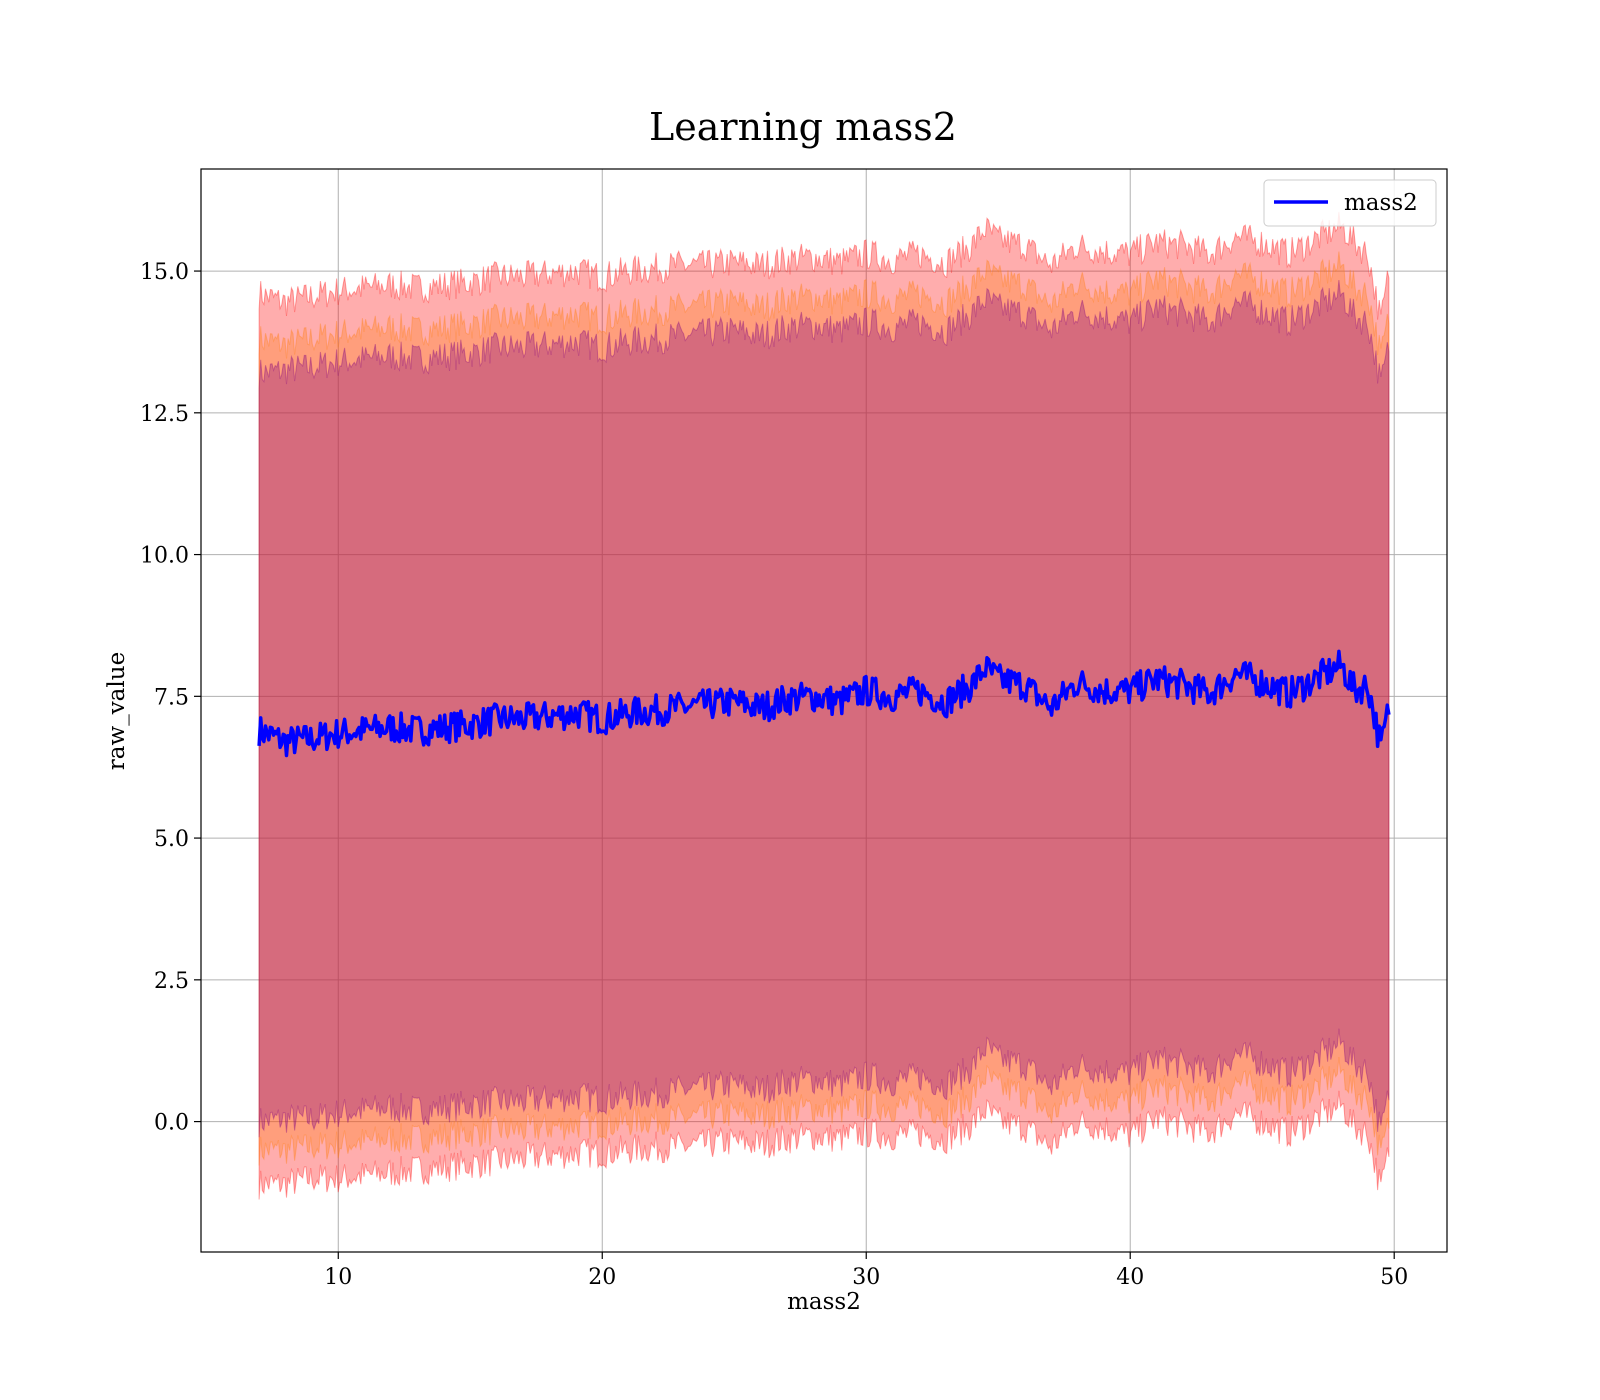 This screenshot has height=1400, width=1600. Describe the element at coordinates (164, 272) in the screenshot. I see `y-tick-label: 15.0` at that location.